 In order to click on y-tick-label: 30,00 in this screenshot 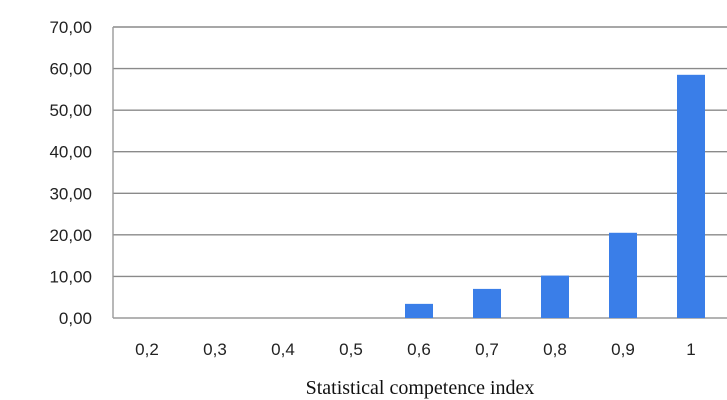, I will do `click(70, 193)`.